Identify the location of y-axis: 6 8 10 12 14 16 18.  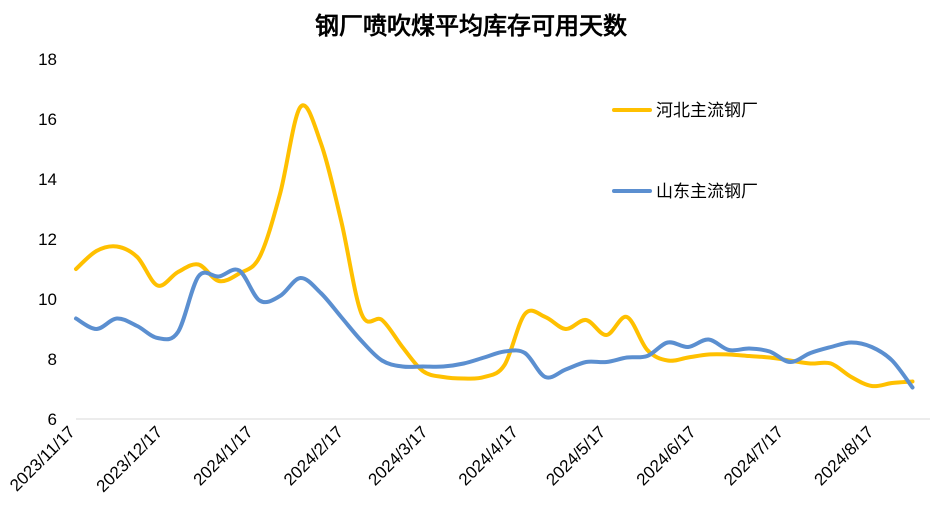
(47, 239).